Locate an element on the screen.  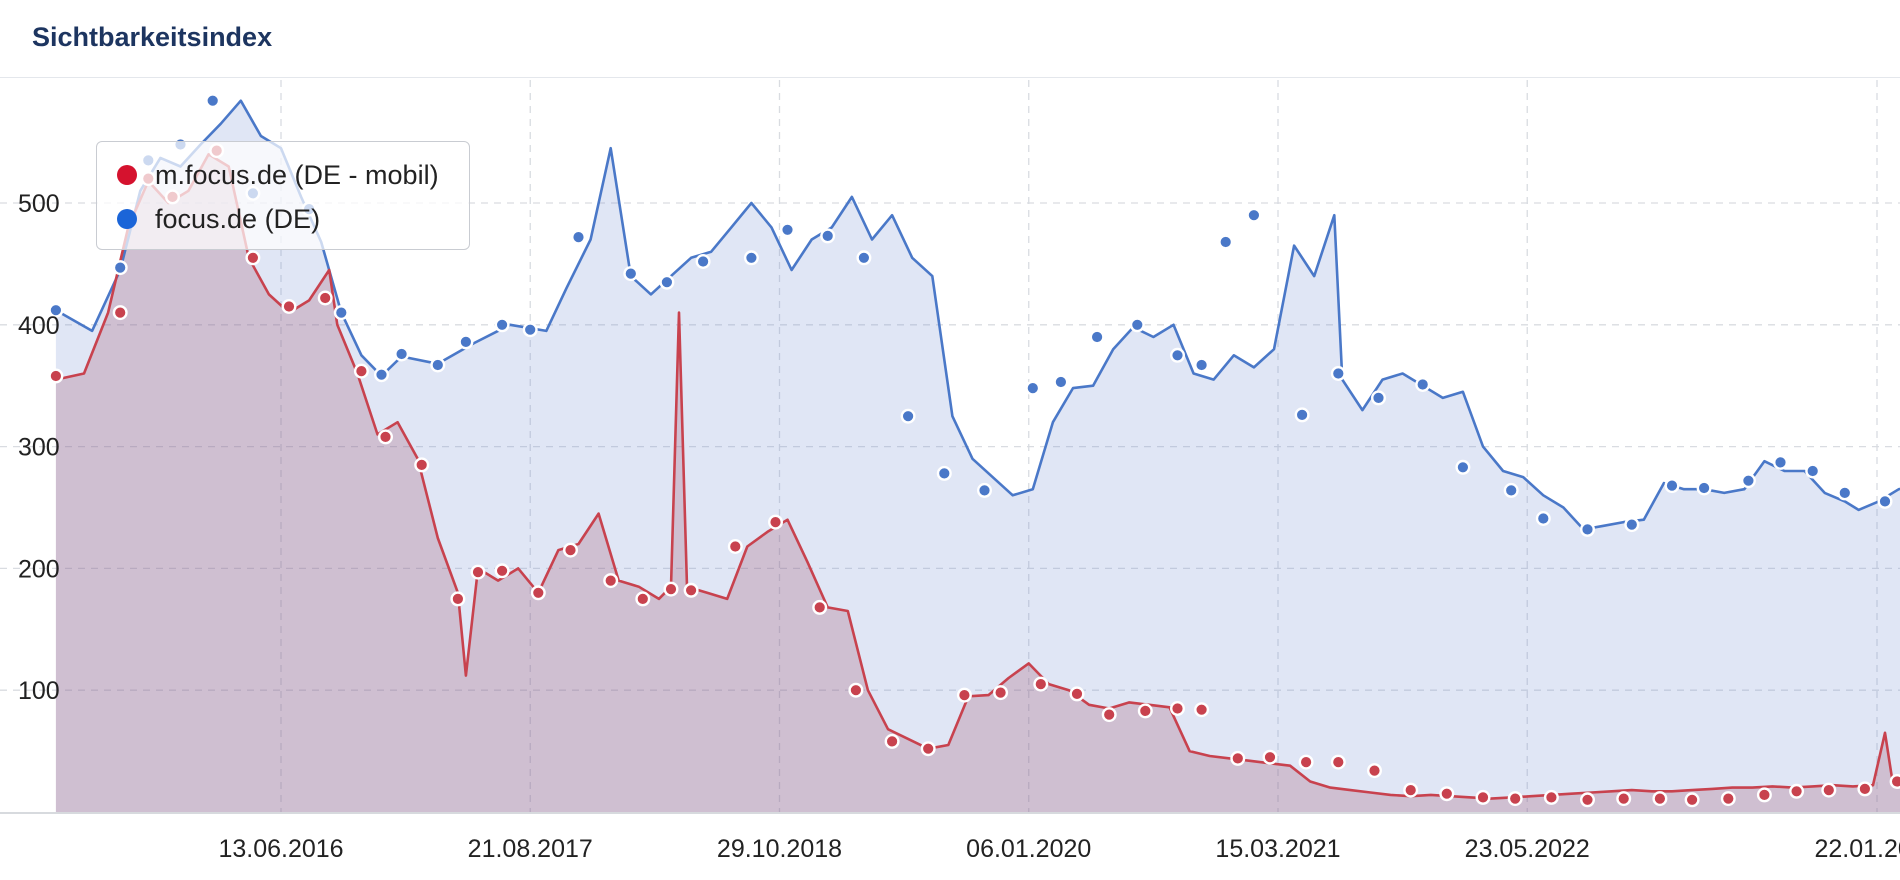
card-header: Sichtbarkeitsindex is located at coordinates (950, 39).